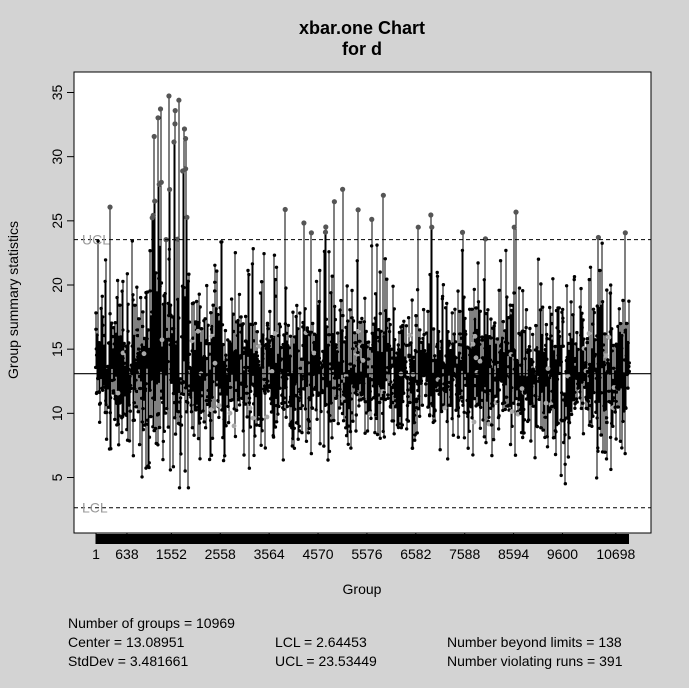  Describe the element at coordinates (13, 300) in the screenshot. I see `y-axis-label: Group summary statistics` at that location.